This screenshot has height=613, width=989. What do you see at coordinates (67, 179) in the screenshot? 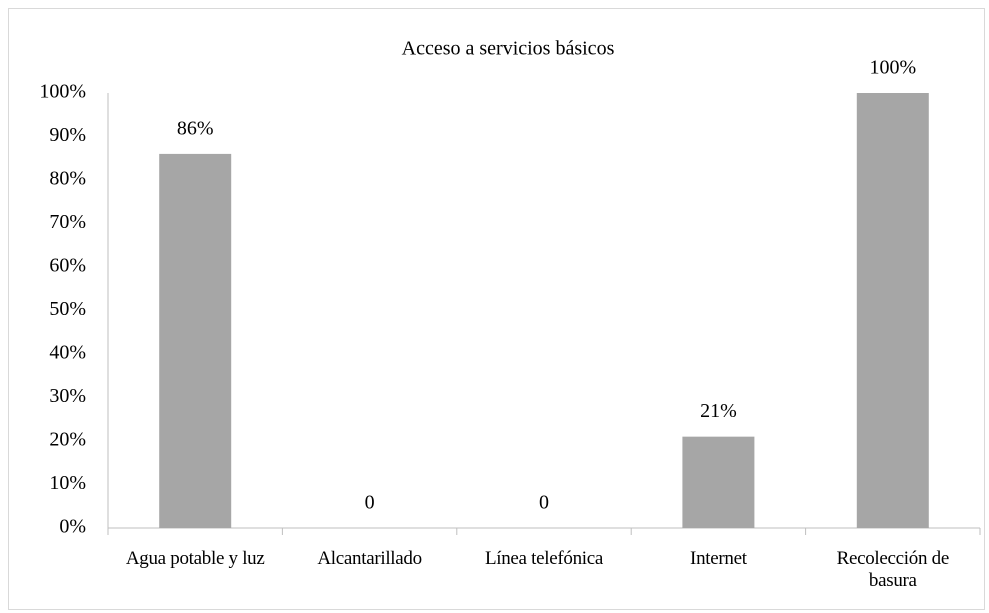
I see `y-tick-label: 80%` at bounding box center [67, 179].